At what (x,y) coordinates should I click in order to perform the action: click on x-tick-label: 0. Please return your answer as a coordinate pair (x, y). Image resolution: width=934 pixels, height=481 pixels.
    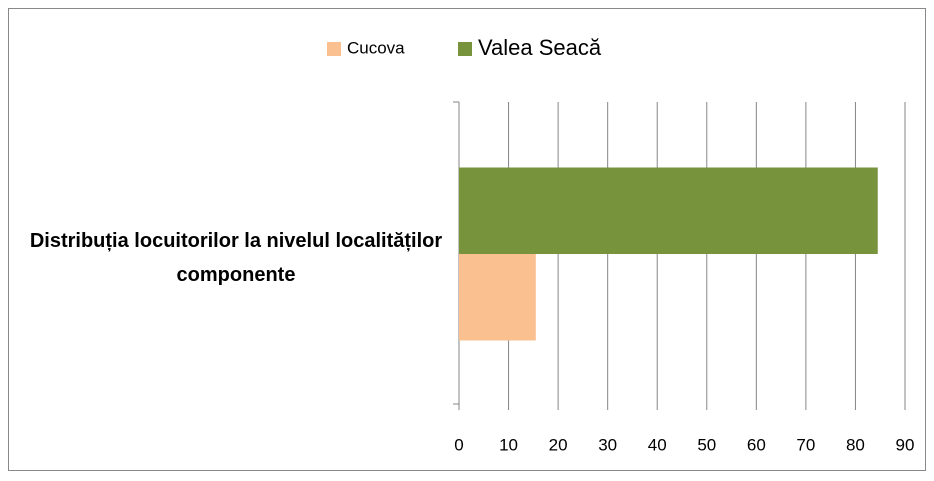
    Looking at the image, I should click on (458, 444).